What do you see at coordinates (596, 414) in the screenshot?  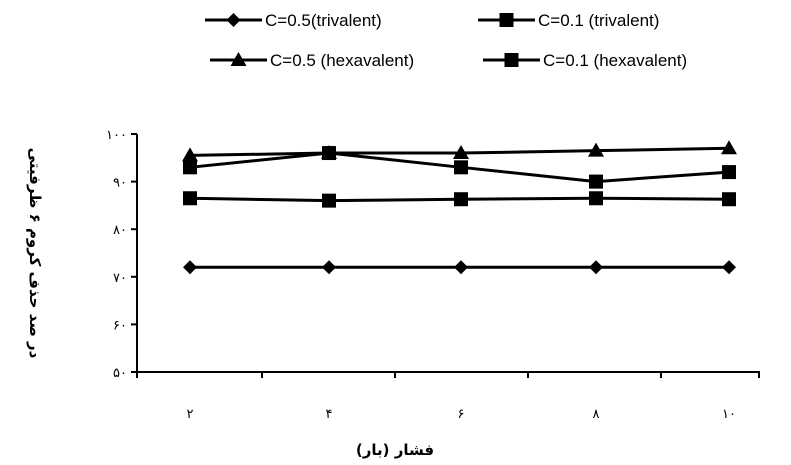 I see `x-tick-label: ۸` at bounding box center [596, 414].